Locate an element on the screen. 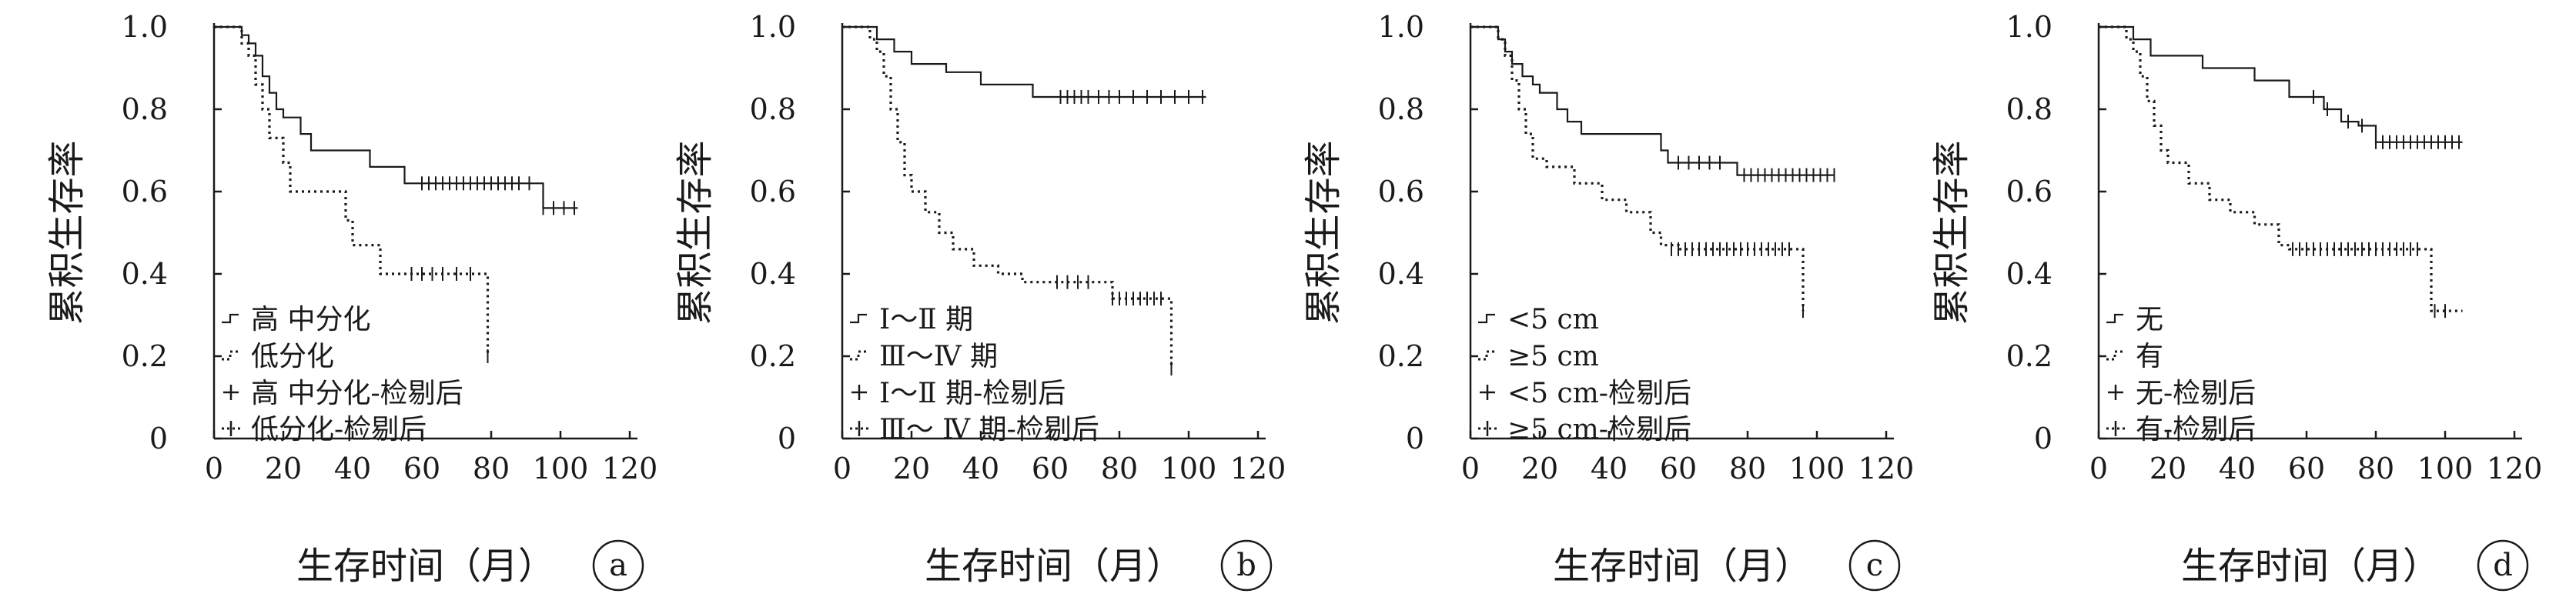  legend-item: ≥5 cm is located at coordinates (1539, 356).